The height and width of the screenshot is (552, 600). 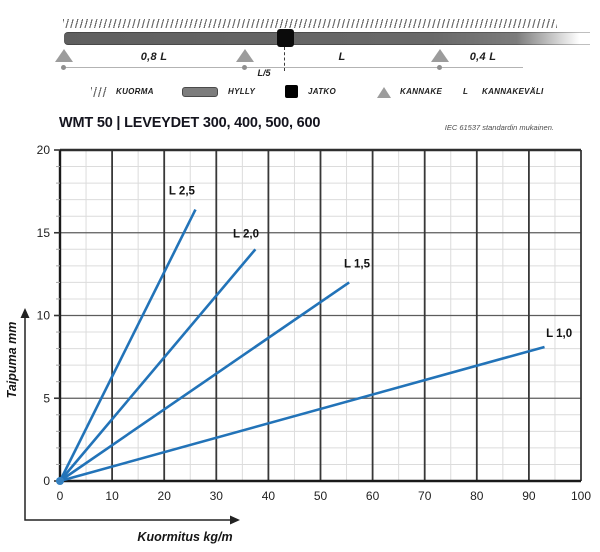 I want to click on axis-arrow-line, so click(x=128, y=418).